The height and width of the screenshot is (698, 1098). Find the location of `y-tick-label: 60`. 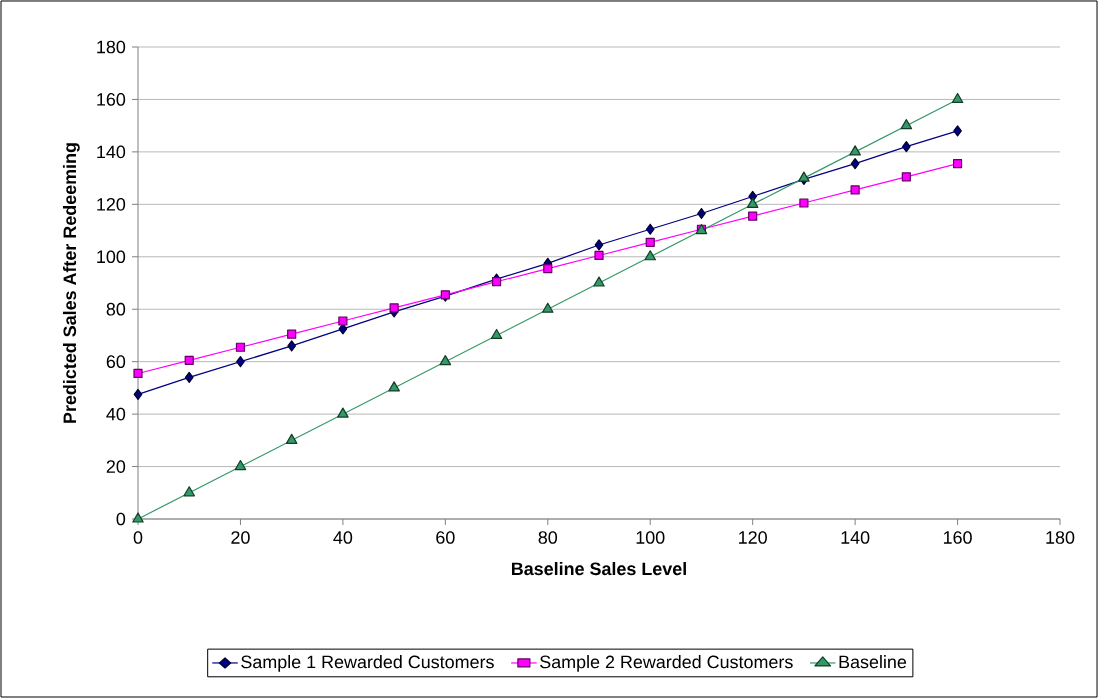

y-tick-label: 60 is located at coordinates (116, 362).